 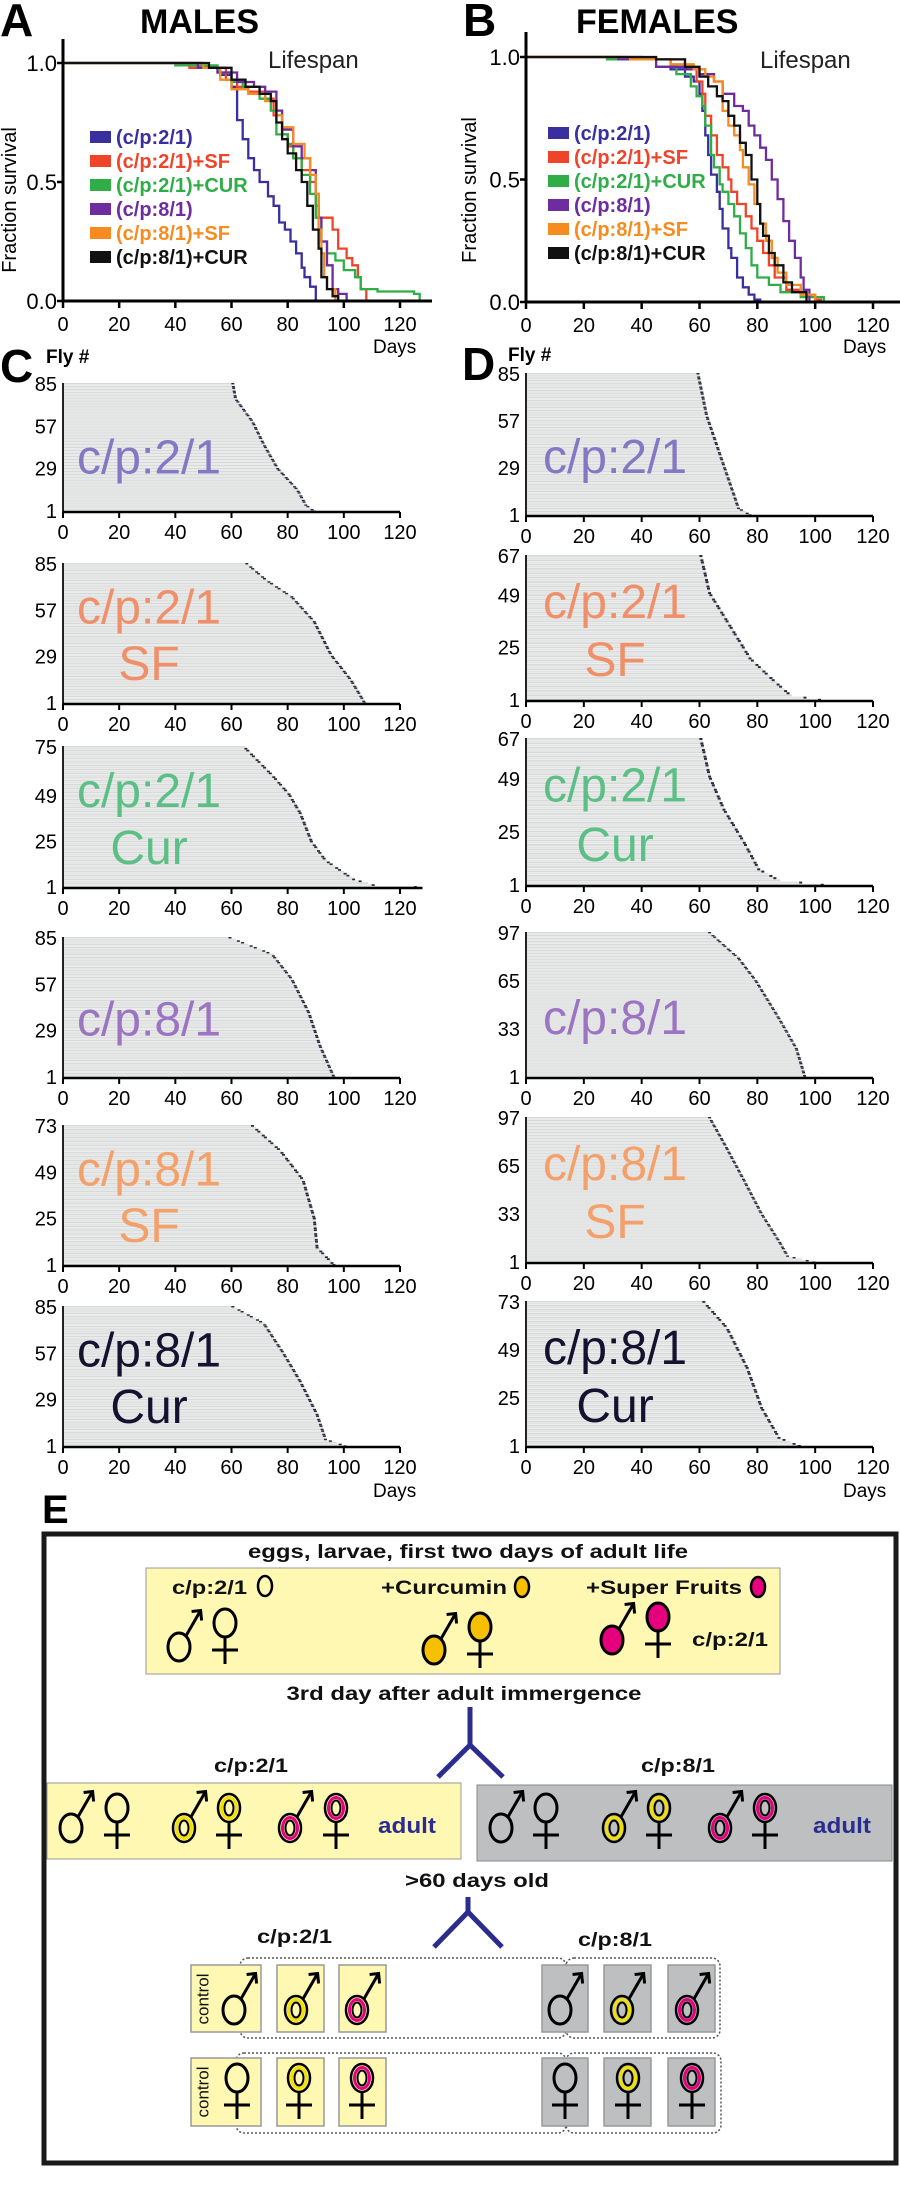 What do you see at coordinates (757, 1468) in the screenshot?
I see `x-tick-label: 80` at bounding box center [757, 1468].